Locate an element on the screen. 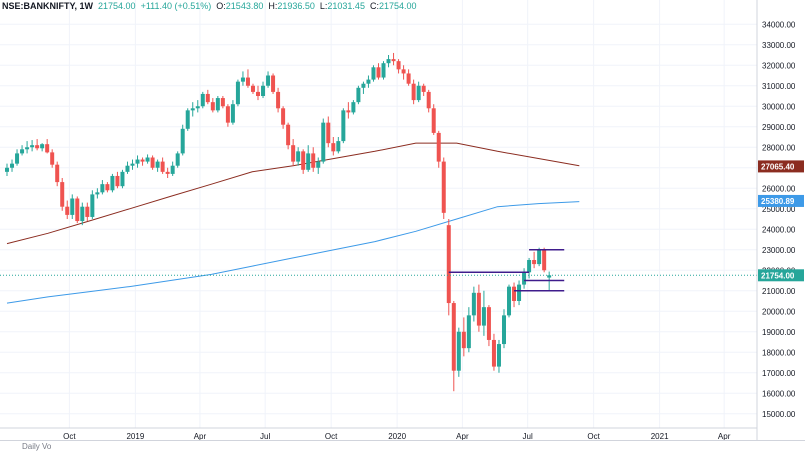  symbol-label: NSE:BANKNIFTY, 1W is located at coordinates (48, 6).